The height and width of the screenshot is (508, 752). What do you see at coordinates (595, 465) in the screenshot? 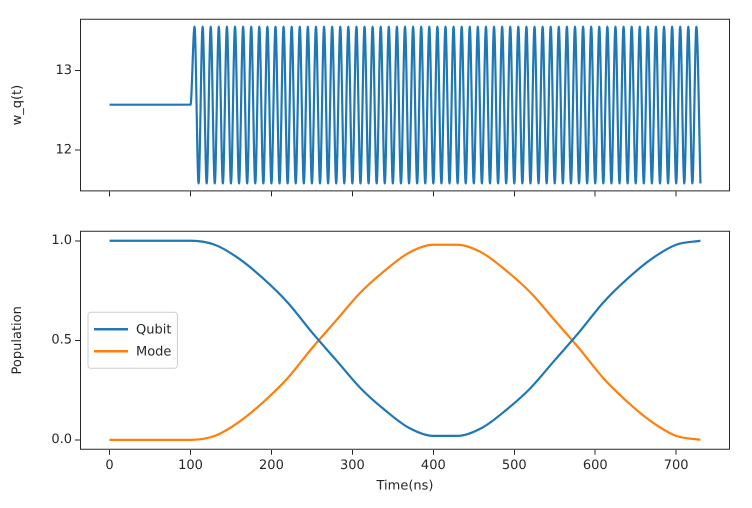
I see `x-tick-label: 600` at bounding box center [595, 465].